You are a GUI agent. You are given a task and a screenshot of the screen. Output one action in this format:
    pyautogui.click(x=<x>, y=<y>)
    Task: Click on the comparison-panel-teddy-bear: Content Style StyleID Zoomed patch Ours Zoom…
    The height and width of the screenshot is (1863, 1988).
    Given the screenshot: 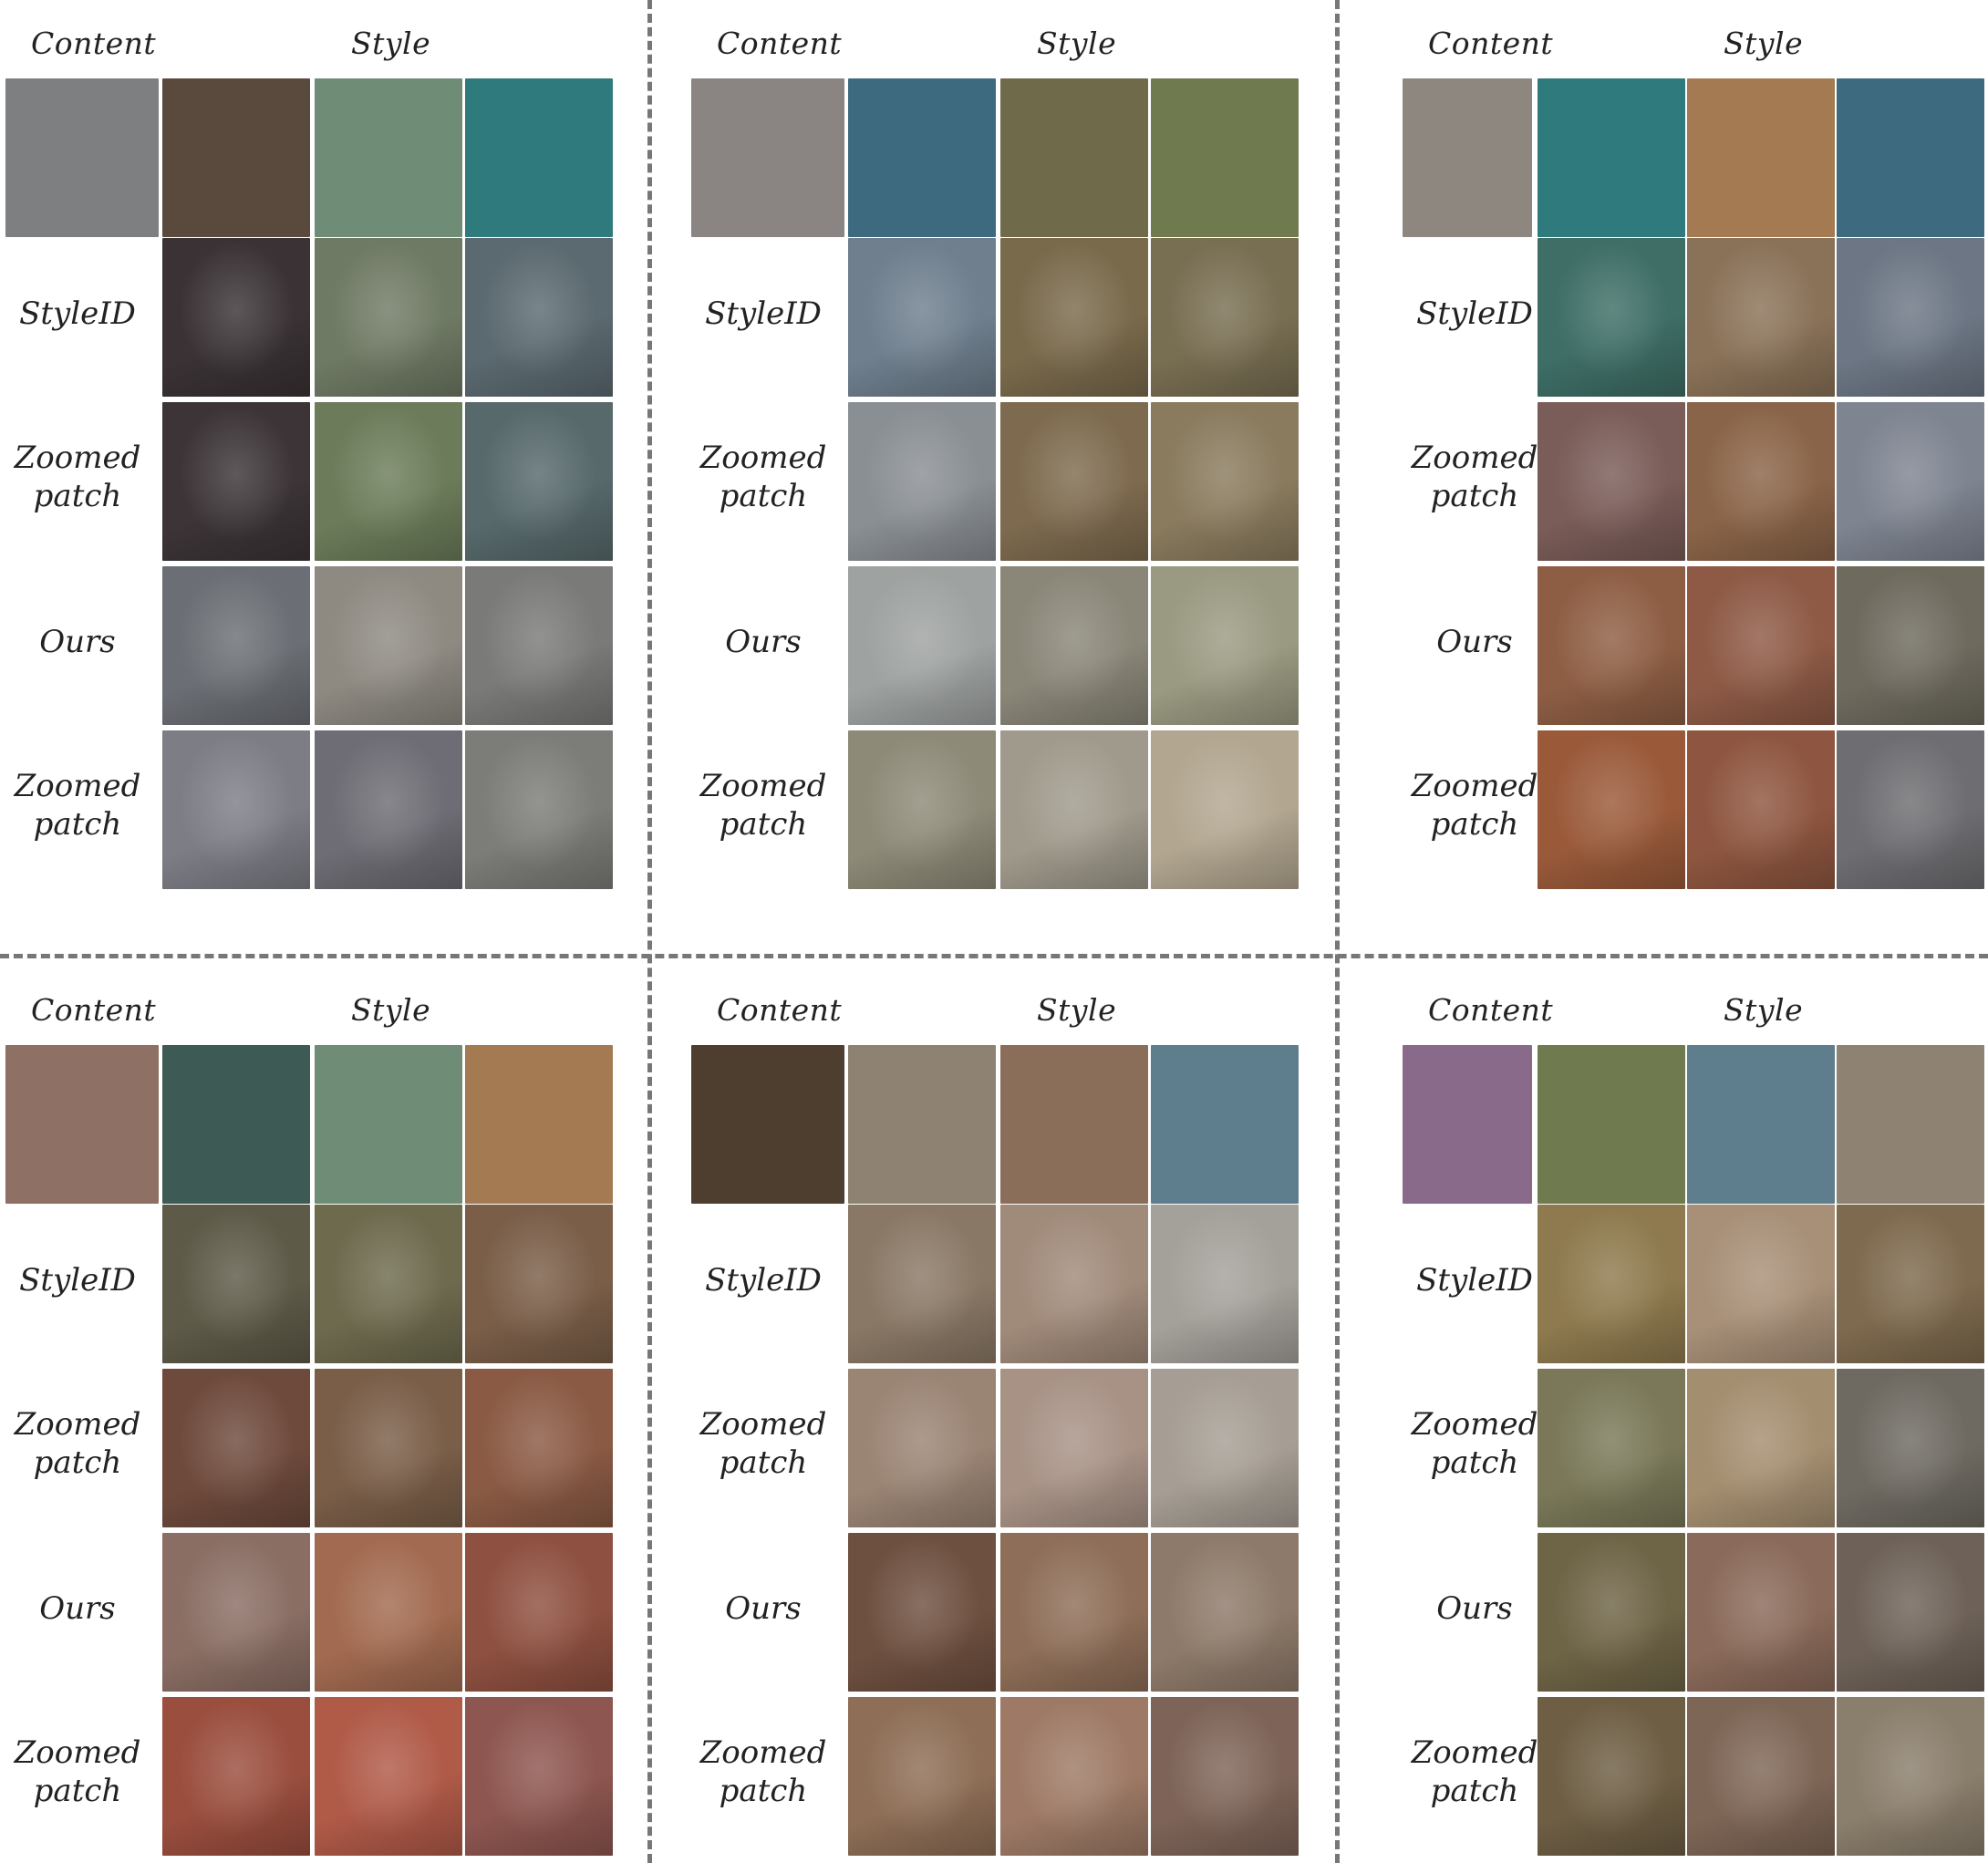 What is the action you would take?
    pyautogui.click(x=1686, y=447)
    